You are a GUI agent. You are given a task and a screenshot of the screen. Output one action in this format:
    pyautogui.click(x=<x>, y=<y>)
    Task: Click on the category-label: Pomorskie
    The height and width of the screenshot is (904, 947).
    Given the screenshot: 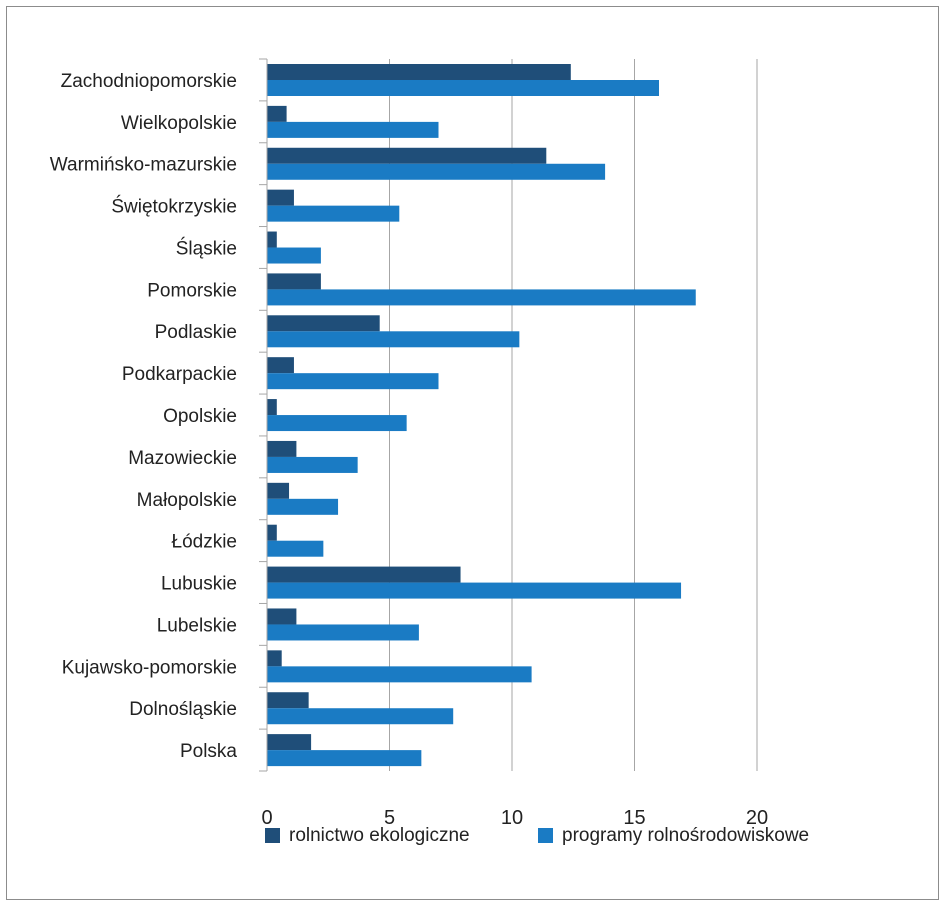 What is the action you would take?
    pyautogui.click(x=192, y=290)
    